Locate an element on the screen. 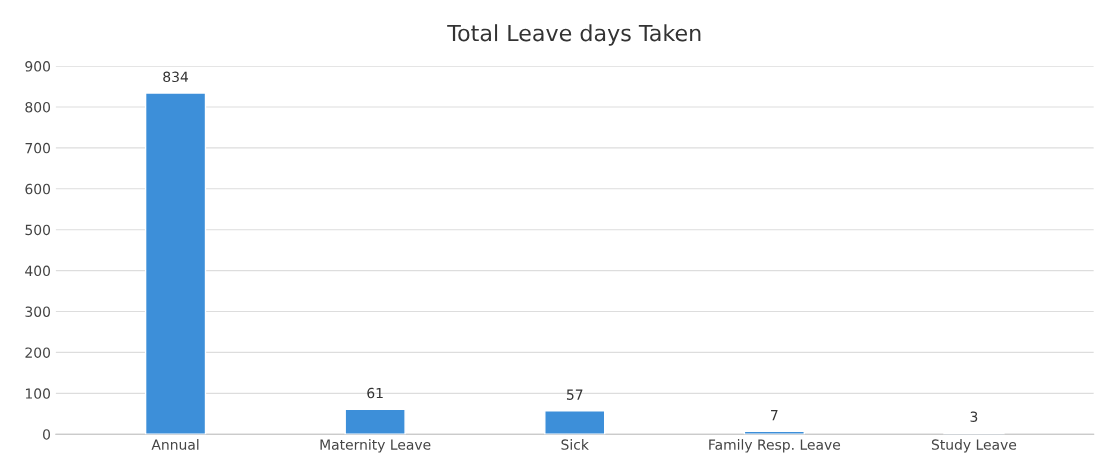 The width and height of the screenshot is (1116, 472). x-tick-label: Sick is located at coordinates (575, 444).